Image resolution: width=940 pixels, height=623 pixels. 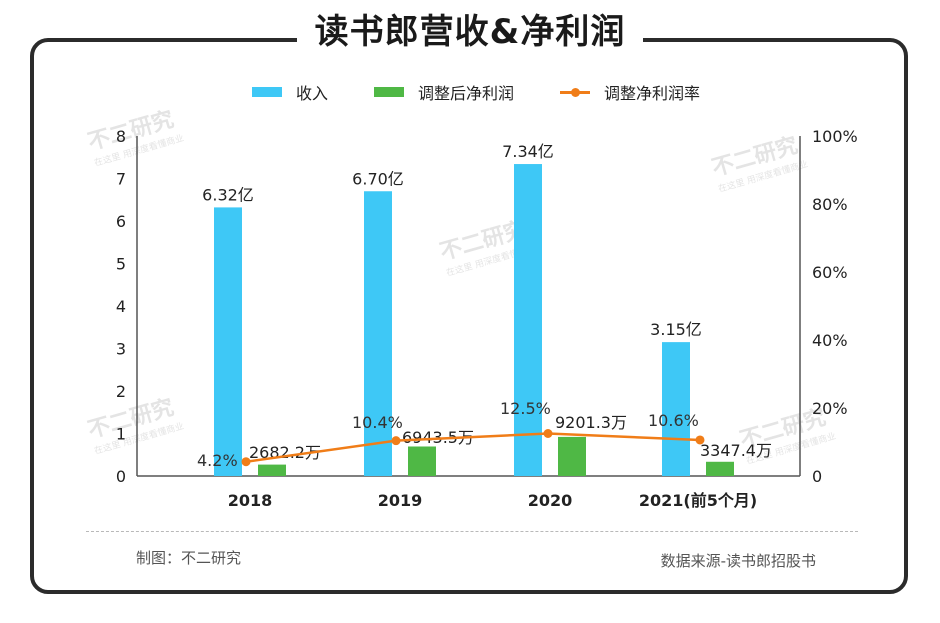 I want to click on legend: 收入 调整后净利润 调整净利润率, so click(x=499, y=92).